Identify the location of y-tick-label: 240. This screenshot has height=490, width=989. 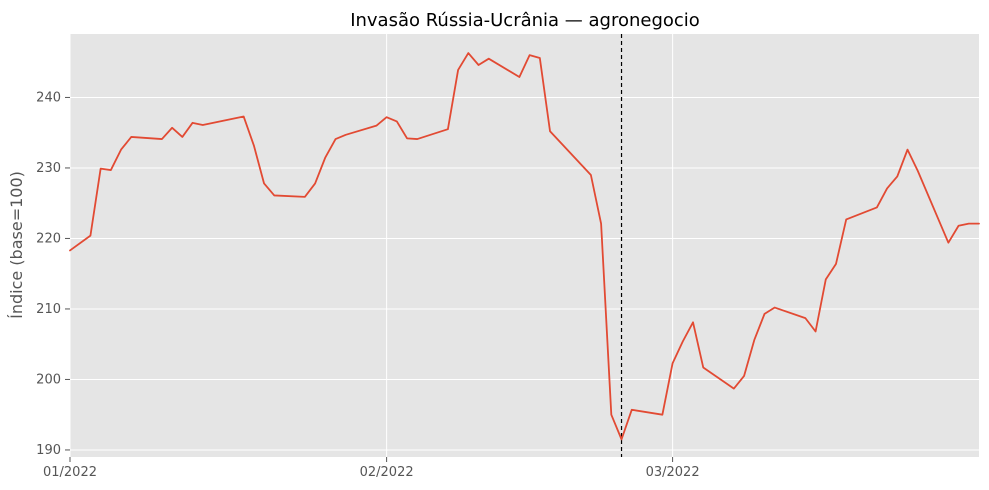
(48, 97).